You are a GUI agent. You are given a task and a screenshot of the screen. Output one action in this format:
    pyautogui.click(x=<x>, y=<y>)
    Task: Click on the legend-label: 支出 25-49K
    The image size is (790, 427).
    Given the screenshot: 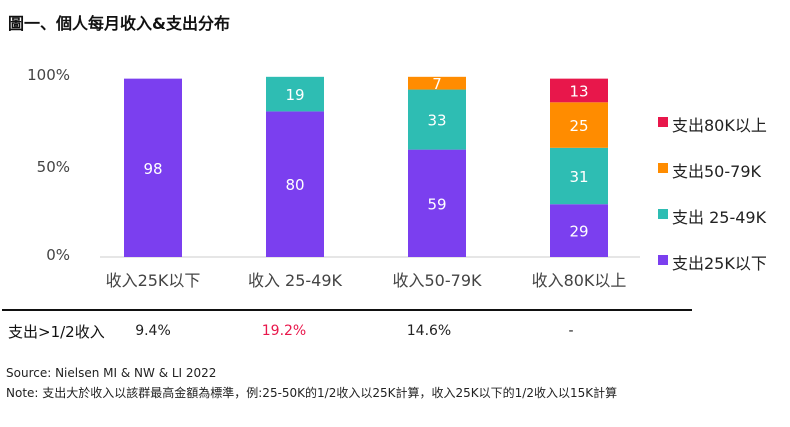 What is the action you would take?
    pyautogui.click(x=719, y=217)
    